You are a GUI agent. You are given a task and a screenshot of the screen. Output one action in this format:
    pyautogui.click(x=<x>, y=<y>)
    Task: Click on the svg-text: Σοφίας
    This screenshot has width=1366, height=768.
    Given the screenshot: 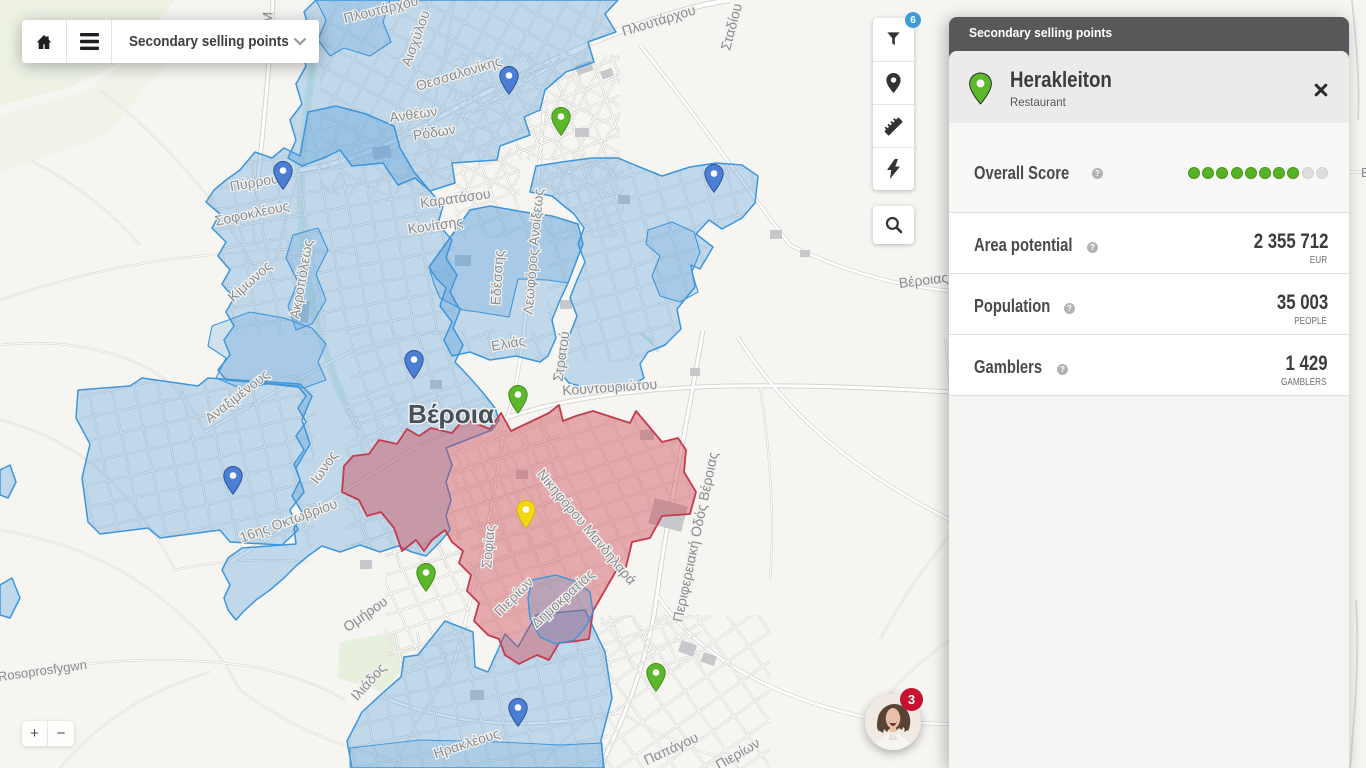 What is the action you would take?
    pyautogui.click(x=488, y=546)
    